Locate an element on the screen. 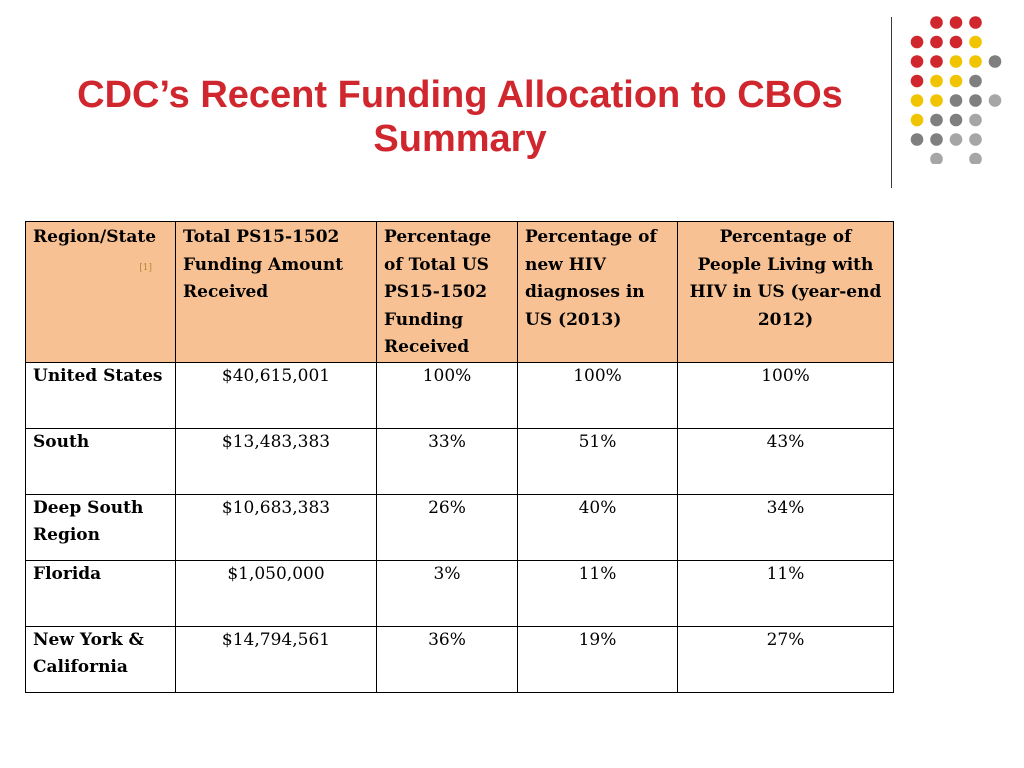  cell-funding-amount: $1,050,000 is located at coordinates (276, 593).